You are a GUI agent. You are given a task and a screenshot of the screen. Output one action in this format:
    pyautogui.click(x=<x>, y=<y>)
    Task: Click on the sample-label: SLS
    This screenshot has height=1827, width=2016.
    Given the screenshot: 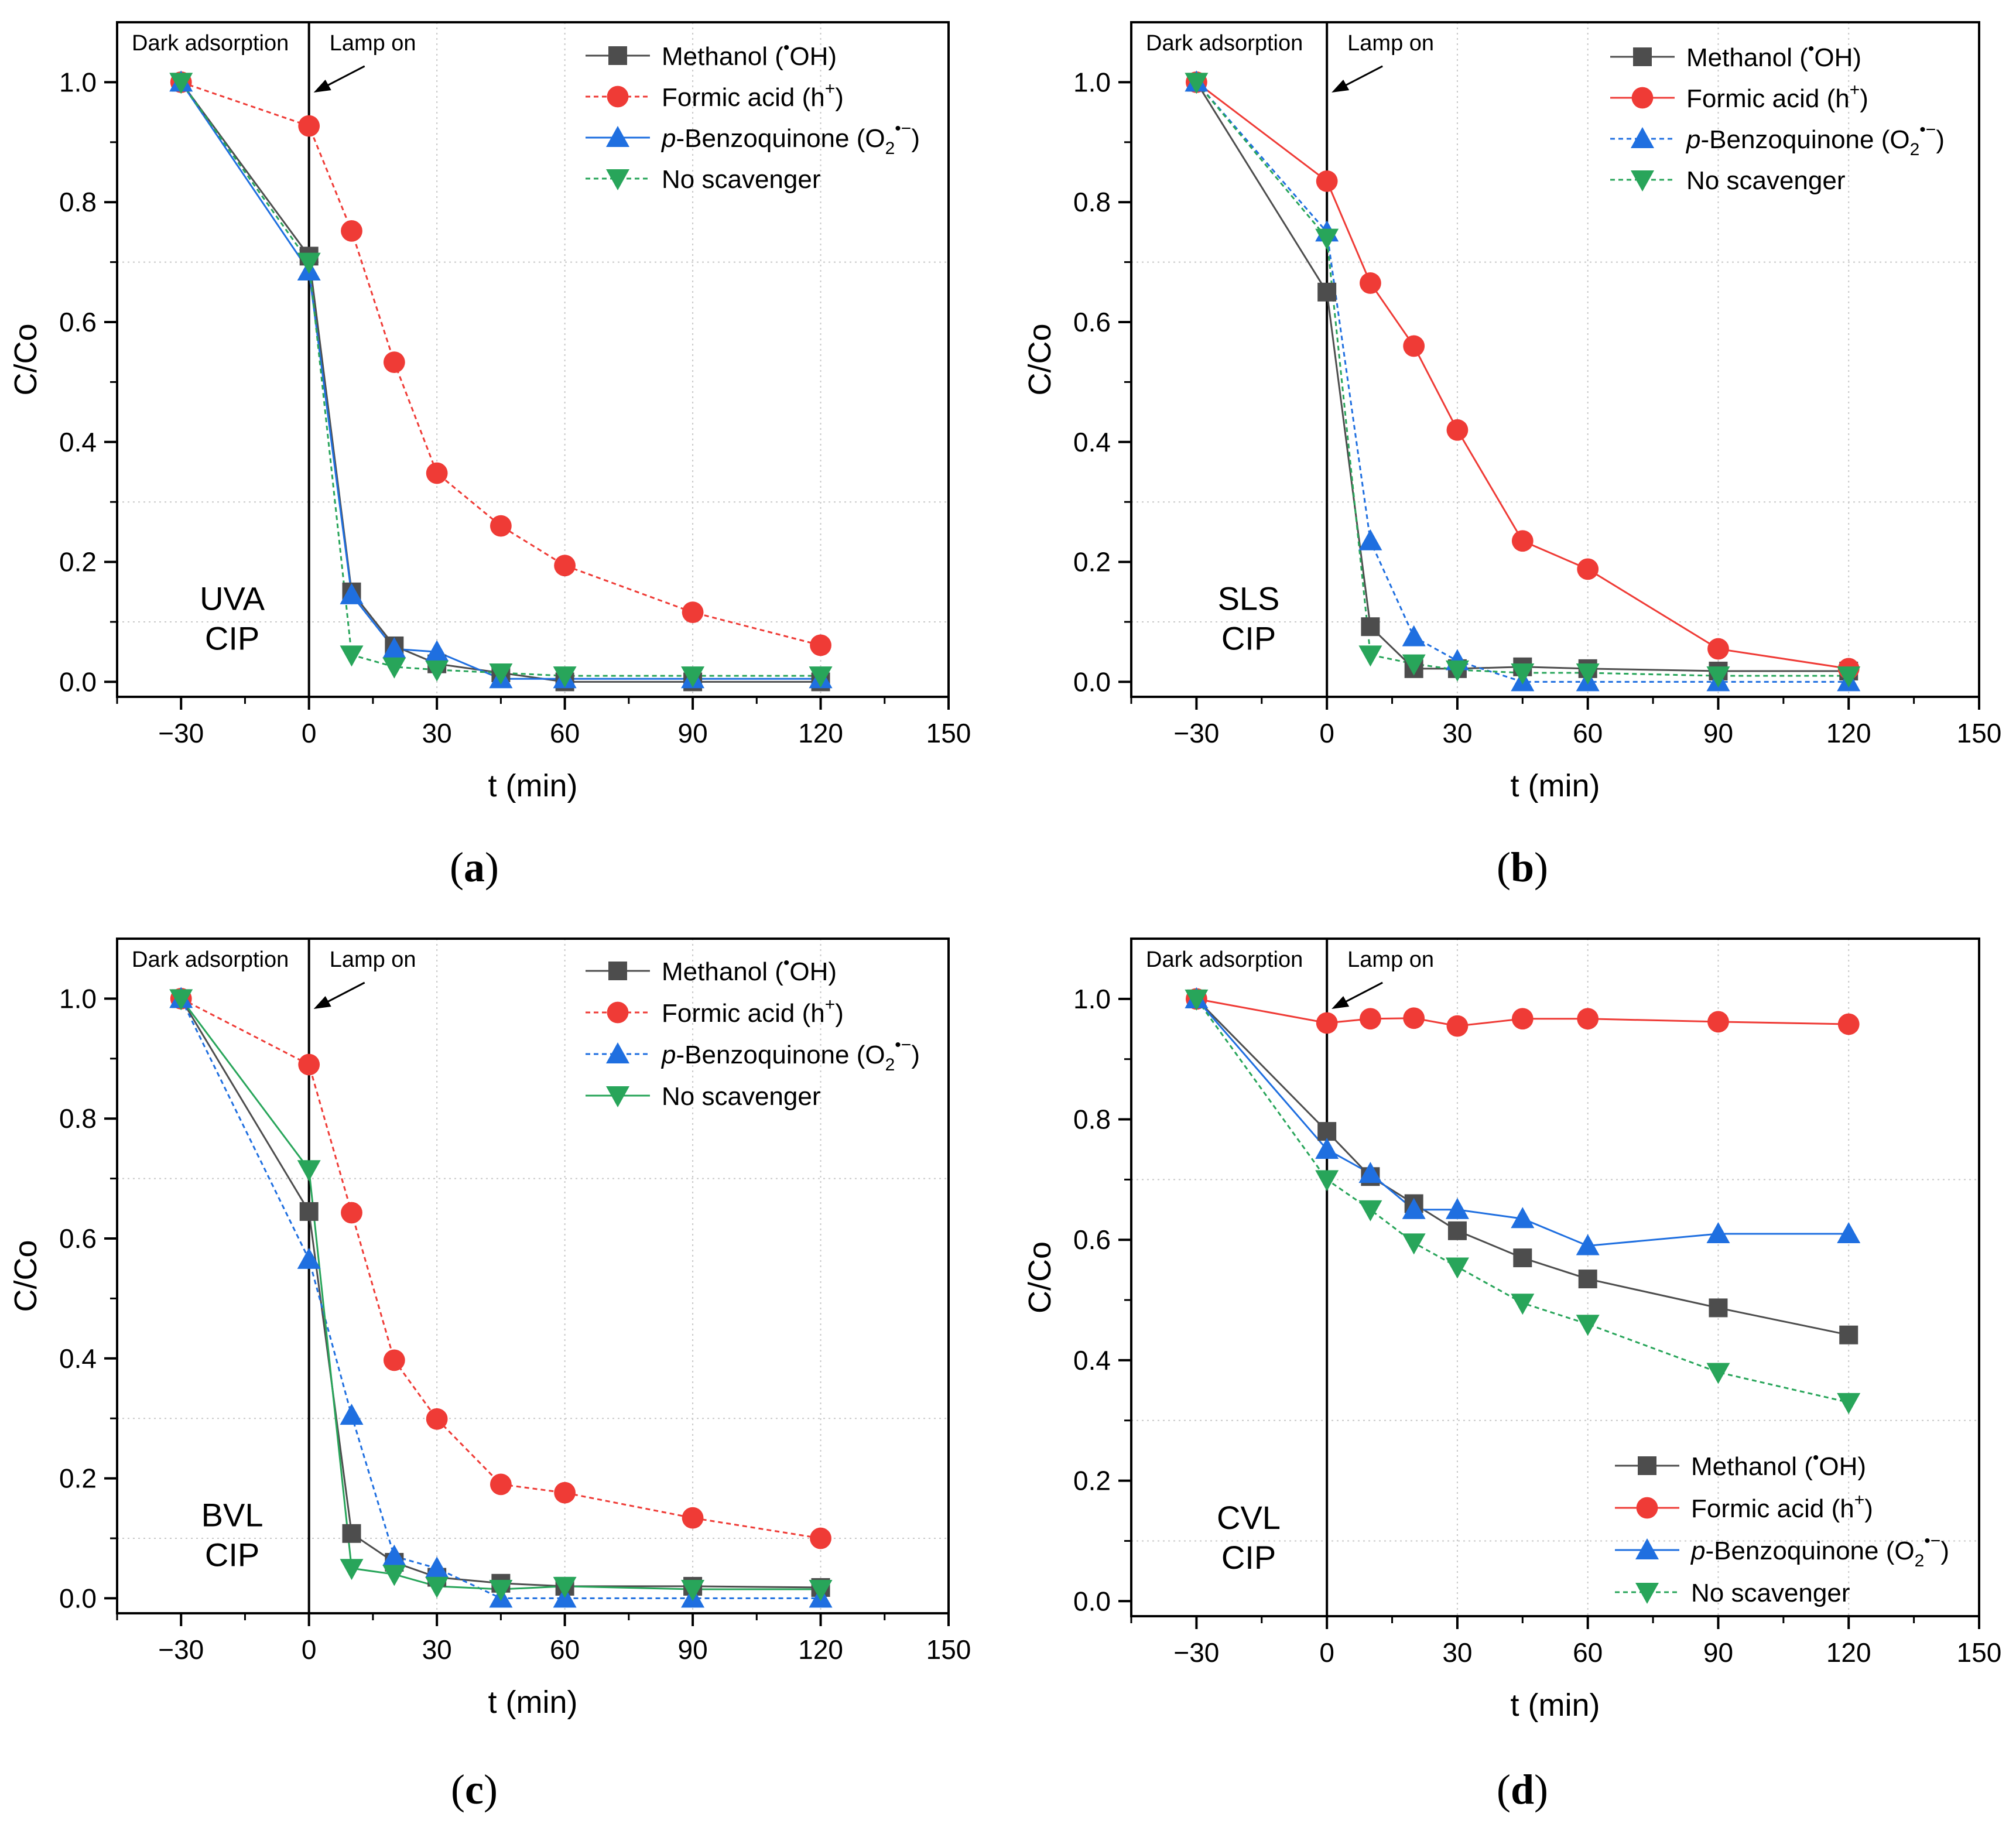 What is the action you would take?
    pyautogui.click(x=1249, y=598)
    